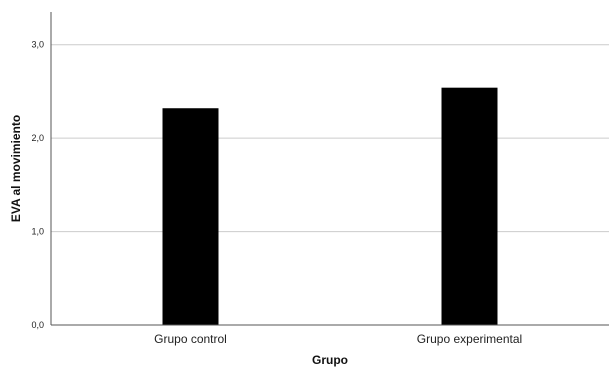  Describe the element at coordinates (37, 138) in the screenshot. I see `y-tick-label-2: 2,0` at that location.